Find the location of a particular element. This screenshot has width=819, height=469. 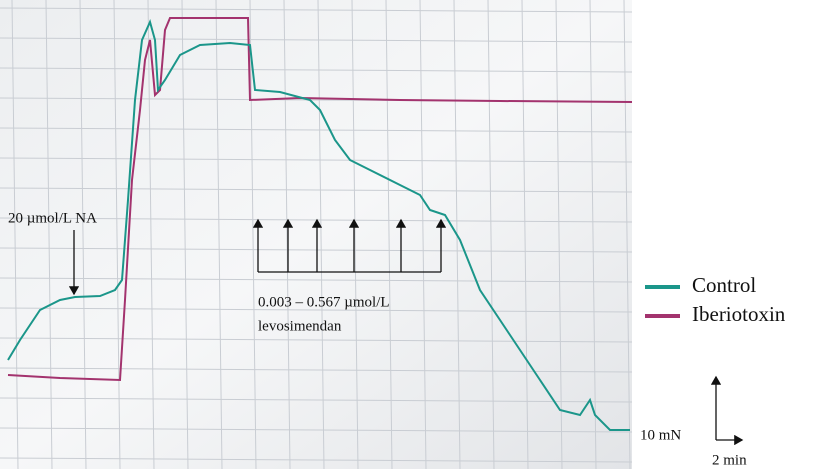

drug-label: levosimendan is located at coordinates (300, 326).